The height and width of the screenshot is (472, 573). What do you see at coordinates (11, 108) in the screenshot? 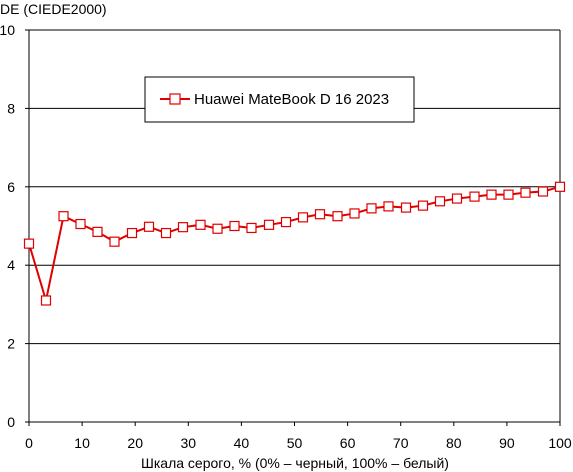
I see `y-tick-label-8: 8` at bounding box center [11, 108].